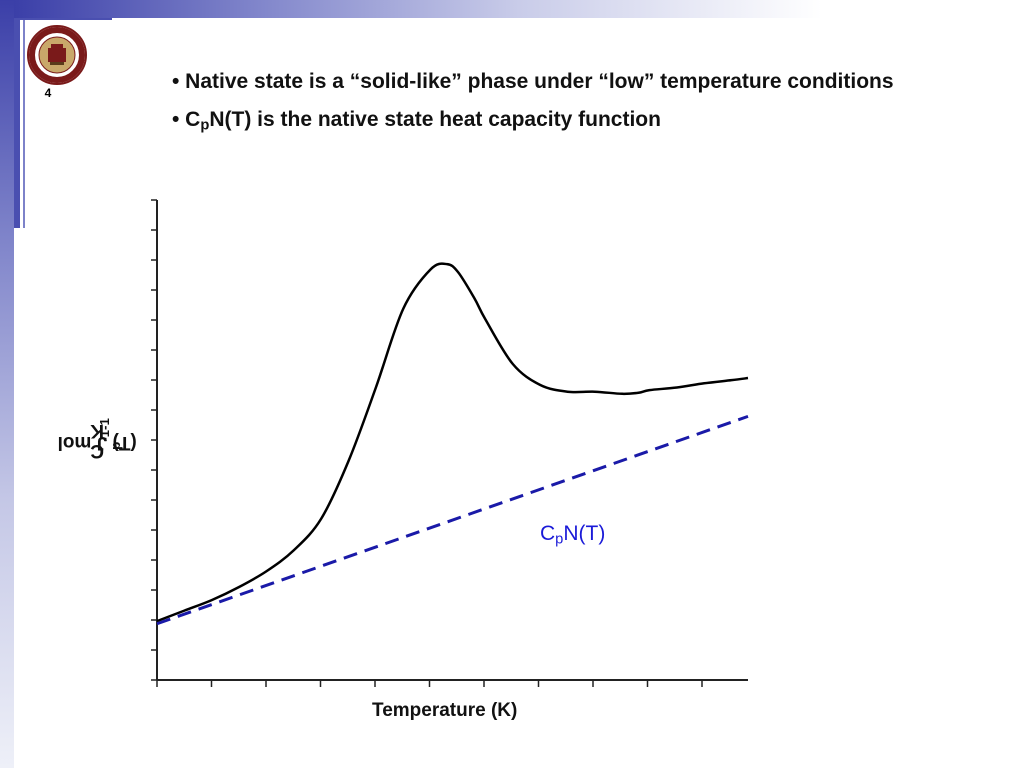 This screenshot has height=768, width=1024. What do you see at coordinates (429, 683) in the screenshot?
I see `x-axis-ticks` at bounding box center [429, 683].